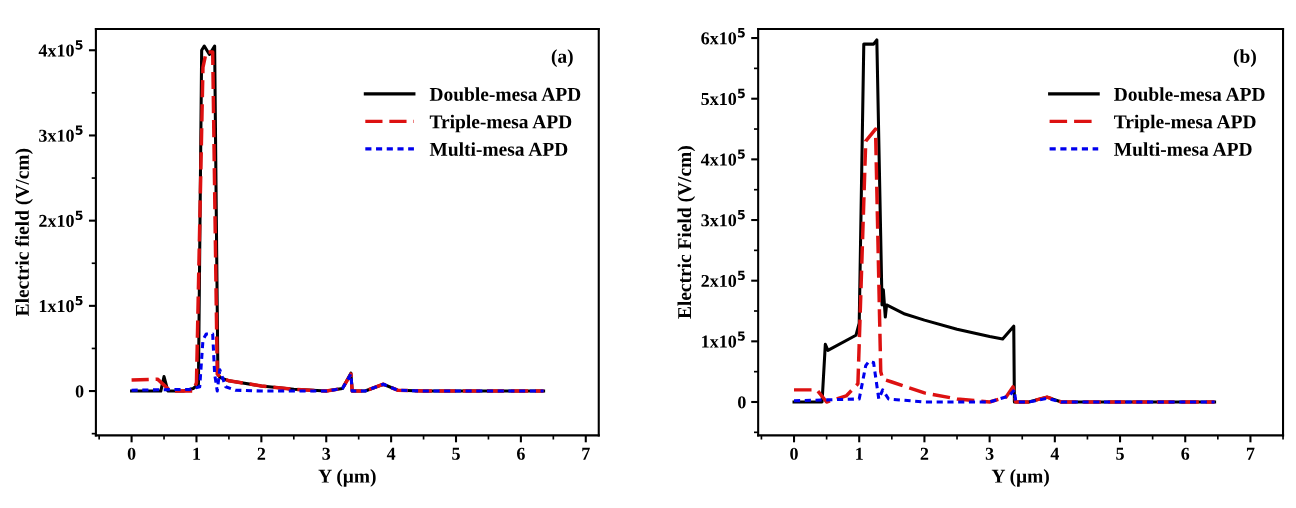  Describe the element at coordinates (1244, 58) in the screenshot. I see `annotation: (b)` at that location.